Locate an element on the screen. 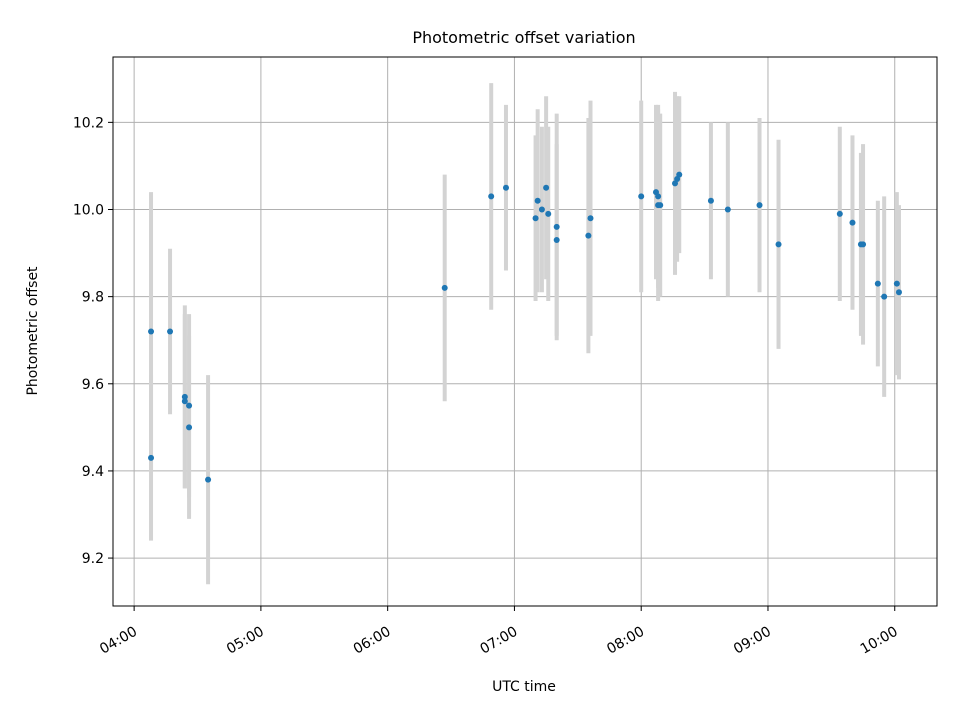  y-axis-ticks: 9.2 9.4 9.6 9.8 10.0 10.2 is located at coordinates (93, 341).